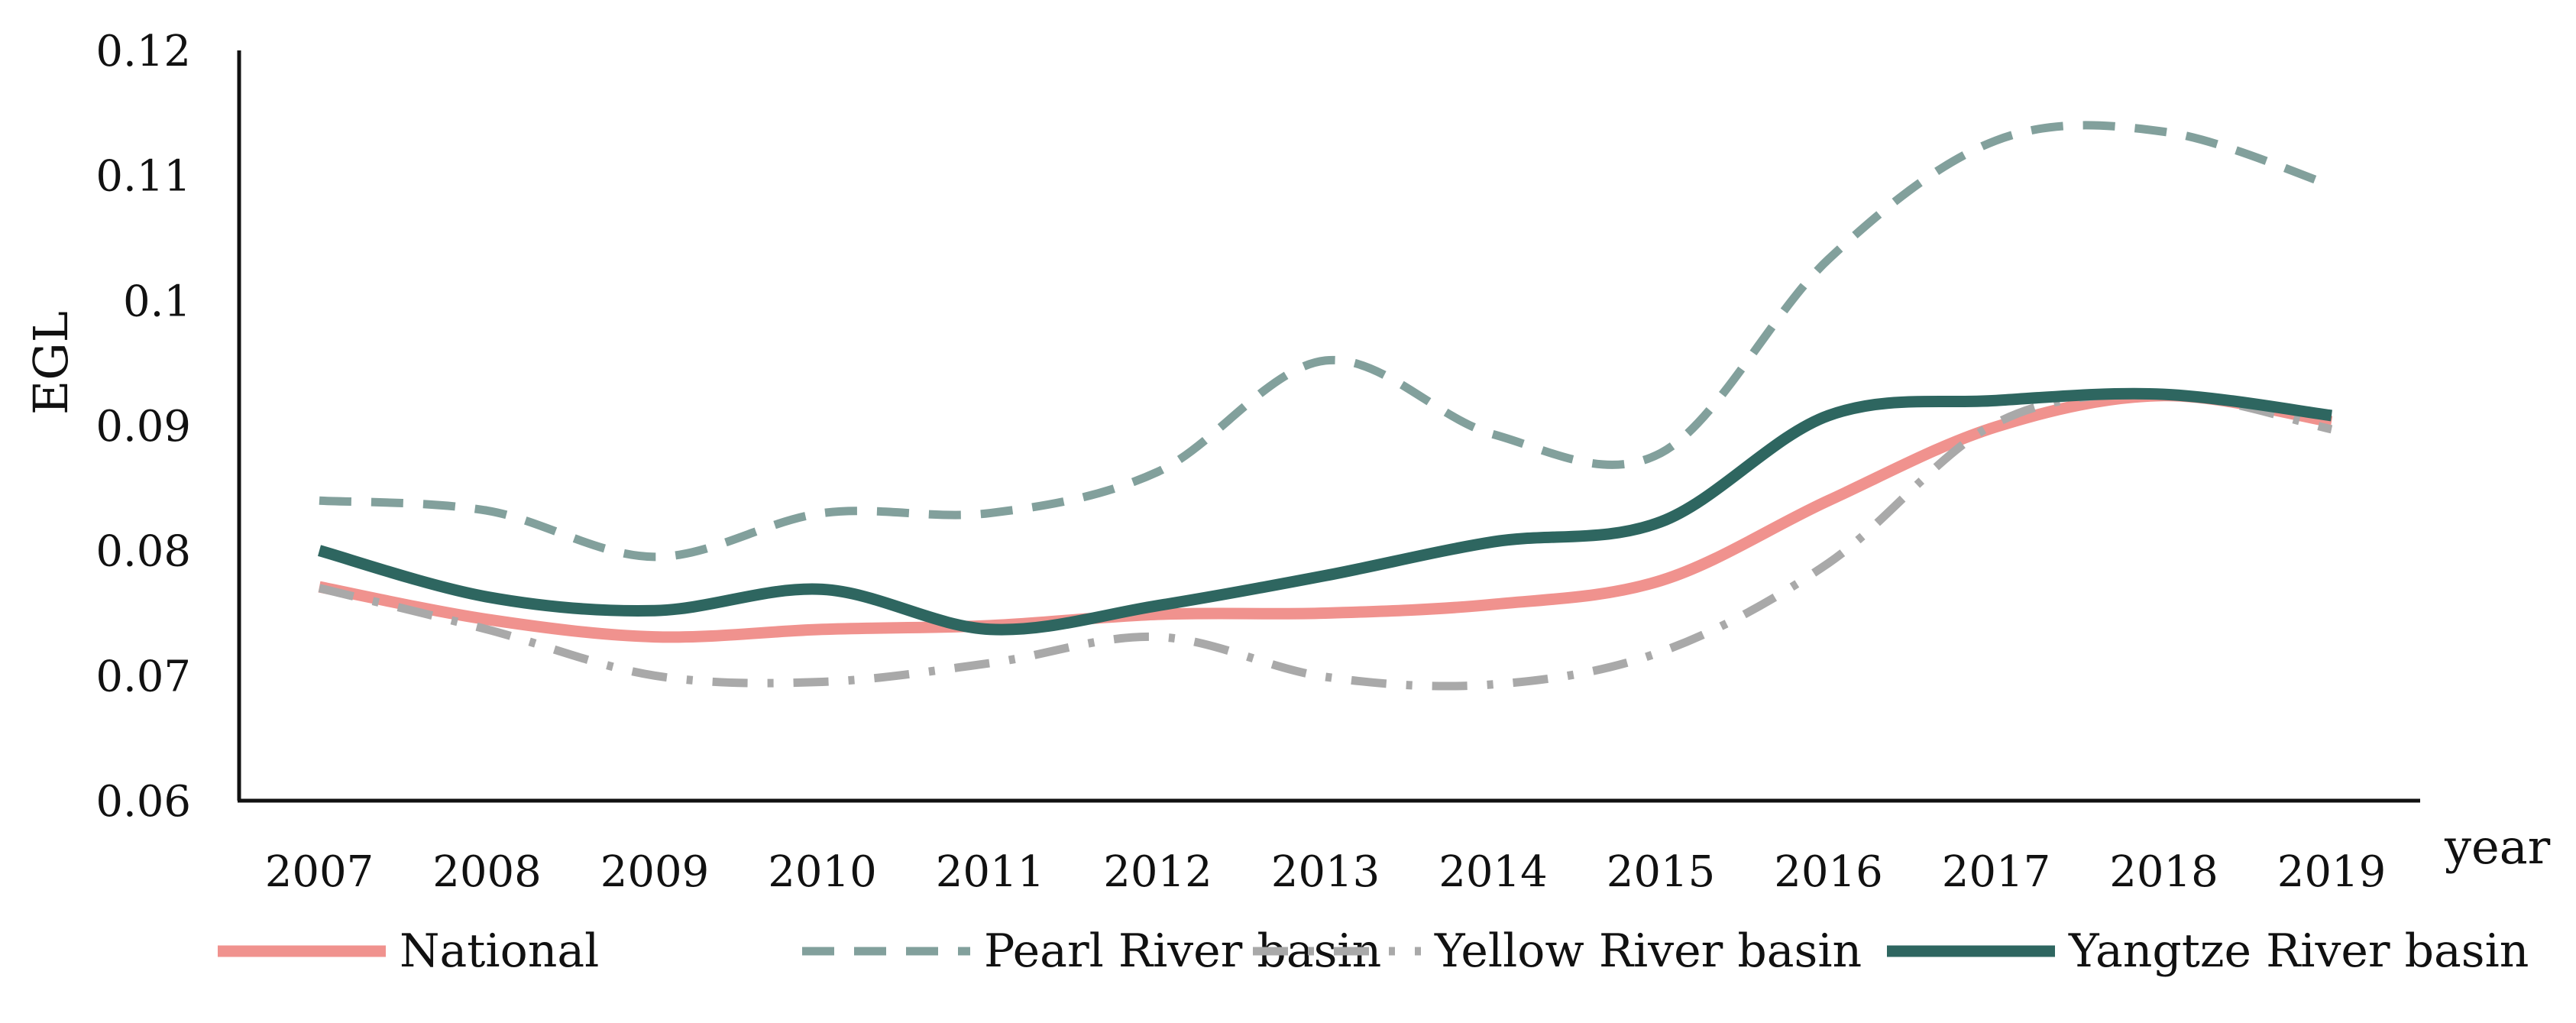 This screenshot has height=1023, width=2576. I want to click on y-tick-label: 0.12, so click(143, 51).